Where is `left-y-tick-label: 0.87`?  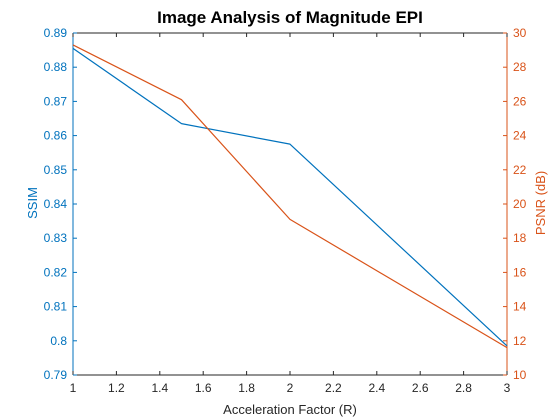 left-y-tick-label: 0.87 is located at coordinates (56, 101).